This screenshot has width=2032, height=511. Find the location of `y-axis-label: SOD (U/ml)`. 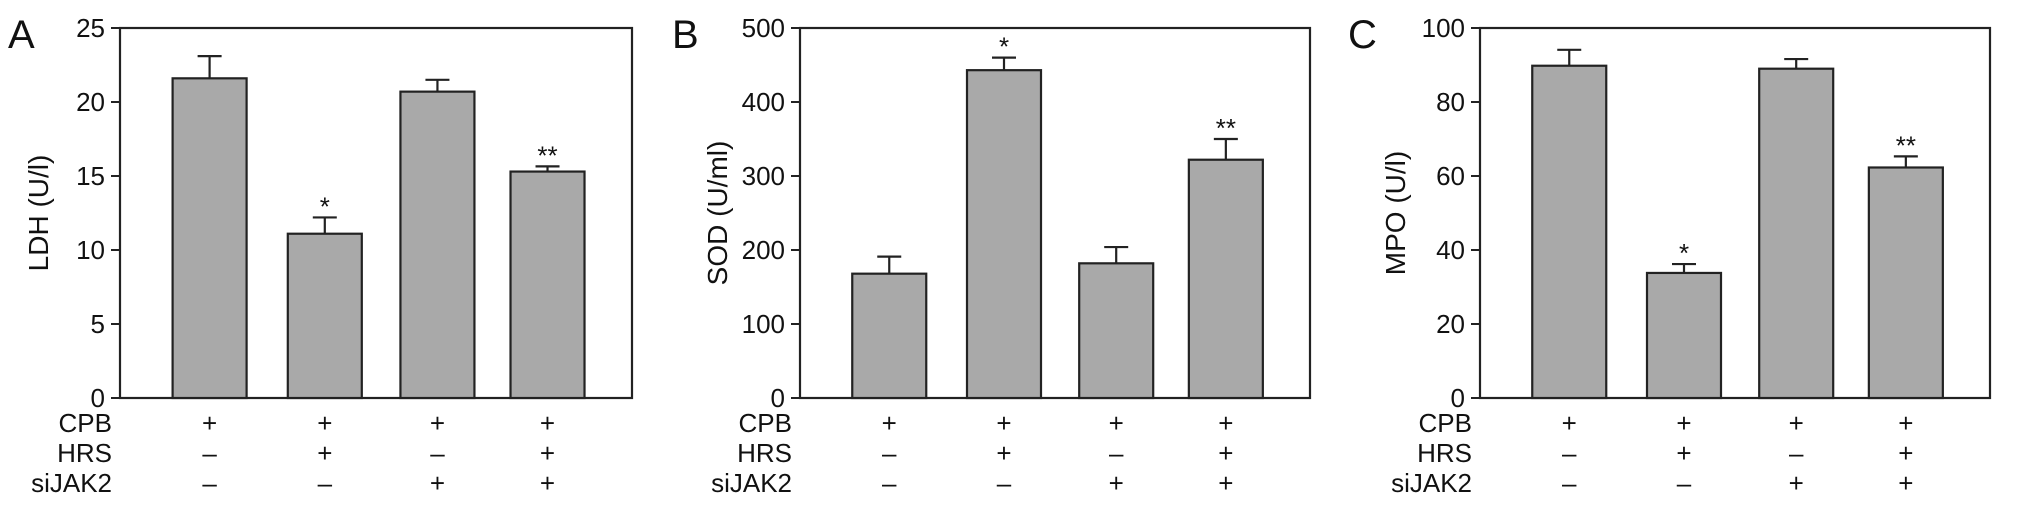

y-axis-label: SOD (U/ml) is located at coordinates (717, 213).